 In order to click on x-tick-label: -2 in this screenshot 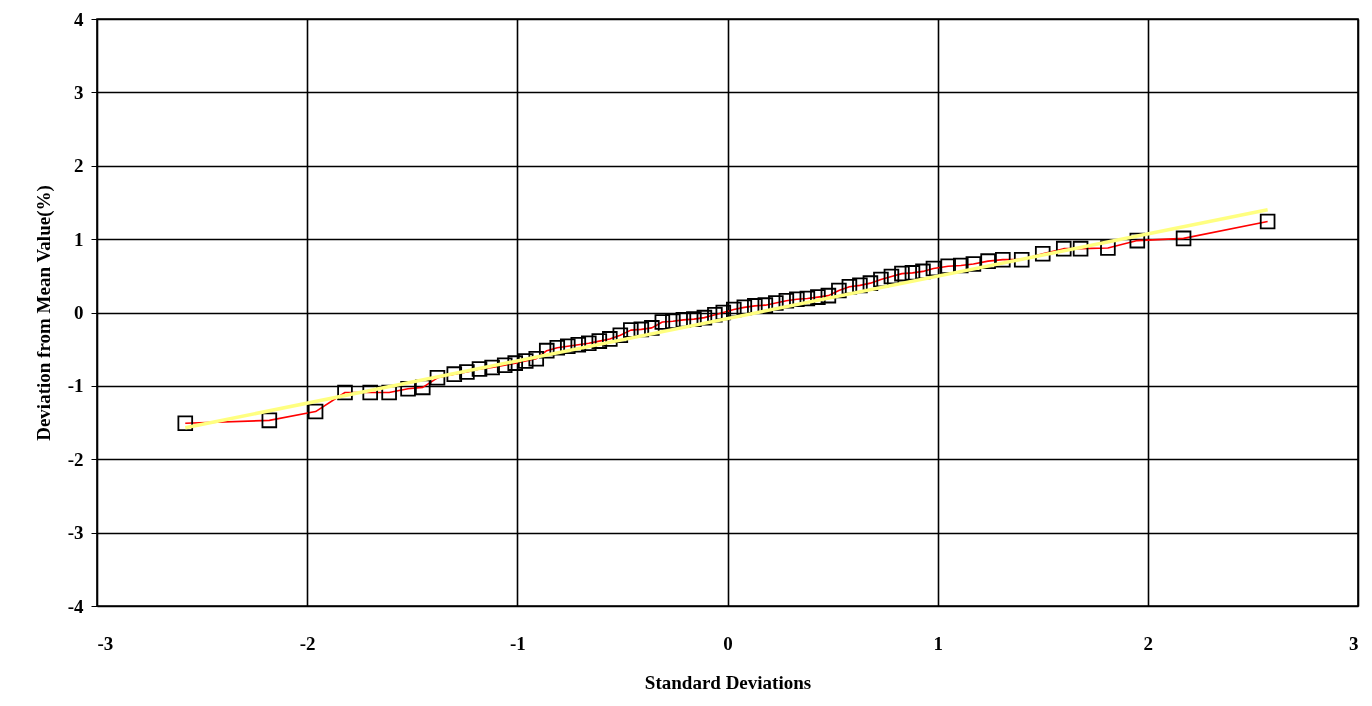, I will do `click(307, 643)`.